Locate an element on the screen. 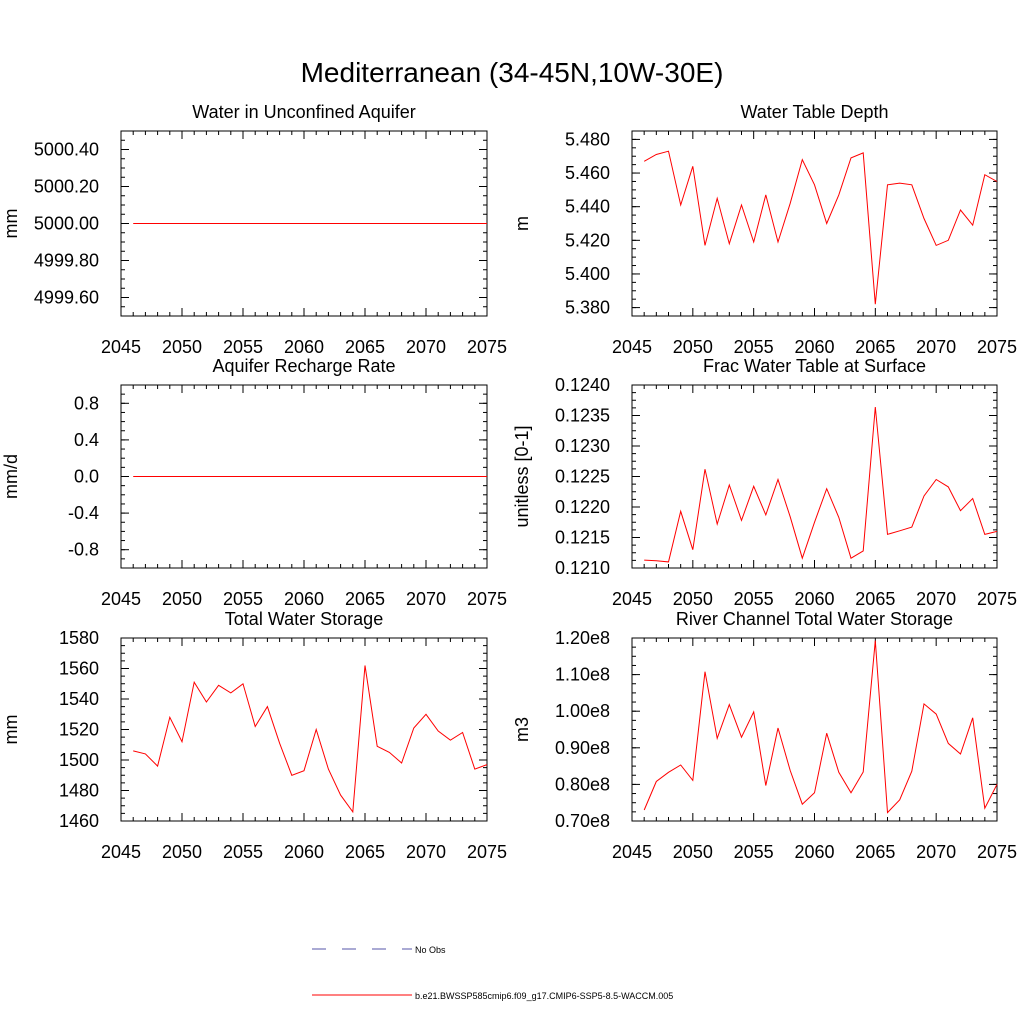 The image size is (1024, 1024). y-tick-label: 1480 is located at coordinates (79, 791).